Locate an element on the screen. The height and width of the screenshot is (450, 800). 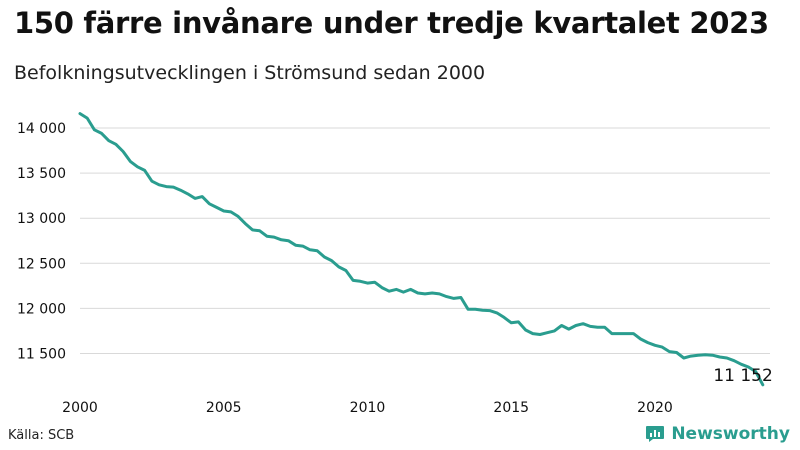
x-tick-label: 2020 is located at coordinates (655, 408).